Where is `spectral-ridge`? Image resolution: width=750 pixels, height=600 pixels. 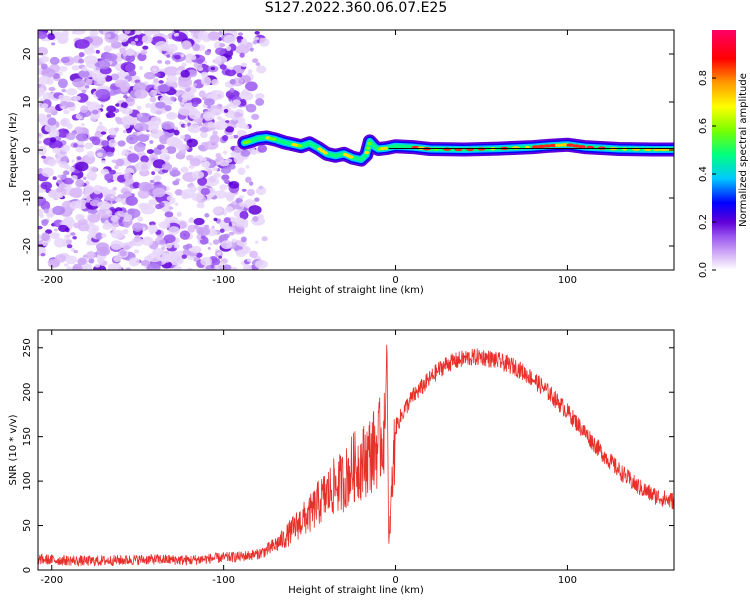
spectral-ridge is located at coordinates (455, 148).